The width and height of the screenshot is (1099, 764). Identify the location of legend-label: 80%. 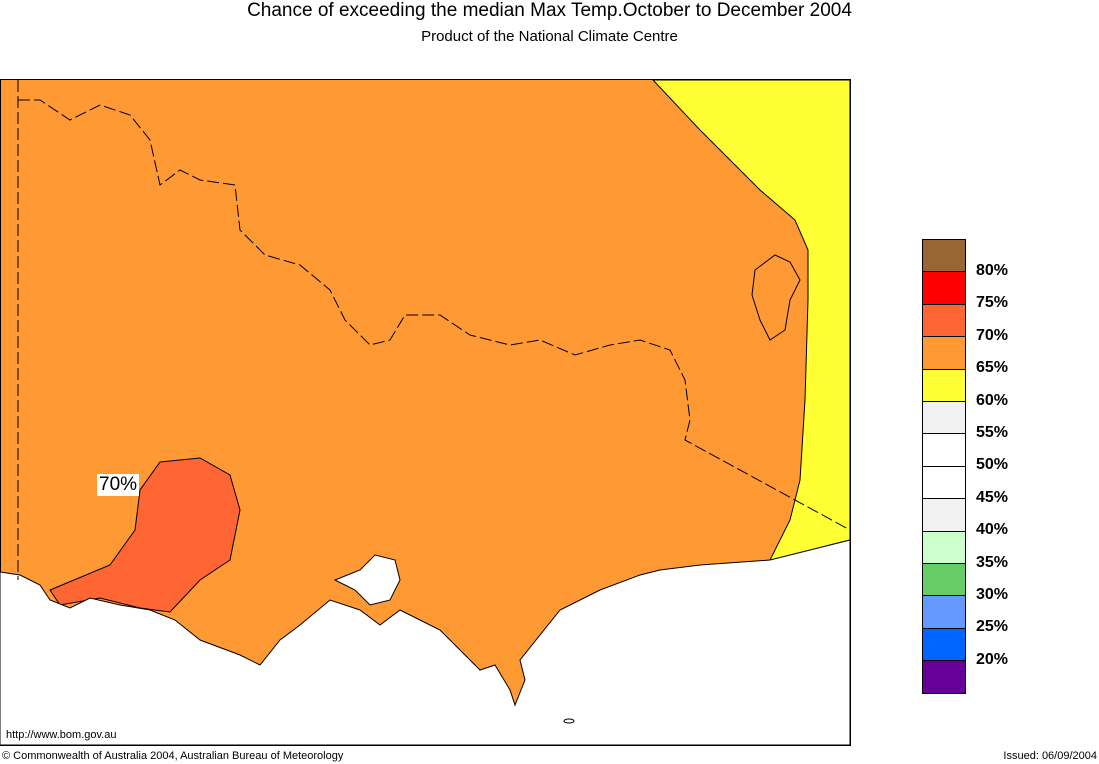
(992, 270).